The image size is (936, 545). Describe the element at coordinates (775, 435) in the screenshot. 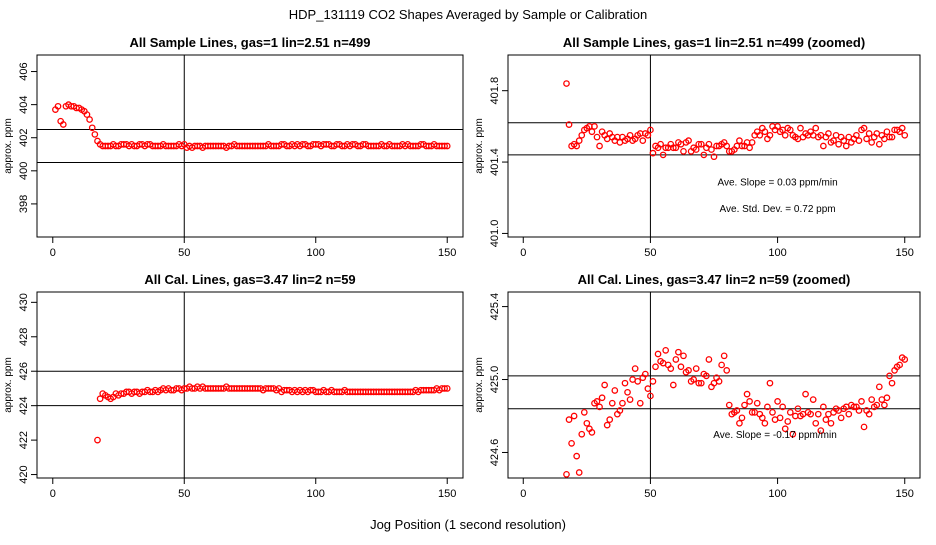

I see `annotation-text: Ave. Slope = -0.17 ppm/min` at that location.